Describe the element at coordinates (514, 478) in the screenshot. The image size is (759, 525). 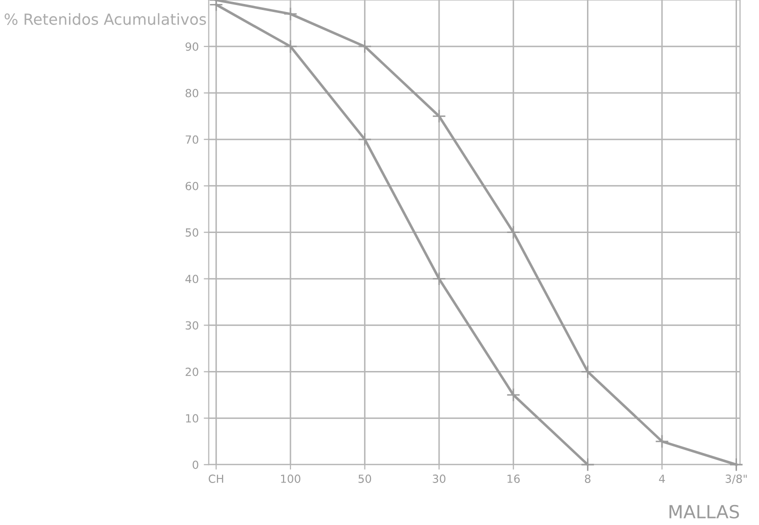
I see `x-tick-label: 16` at that location.